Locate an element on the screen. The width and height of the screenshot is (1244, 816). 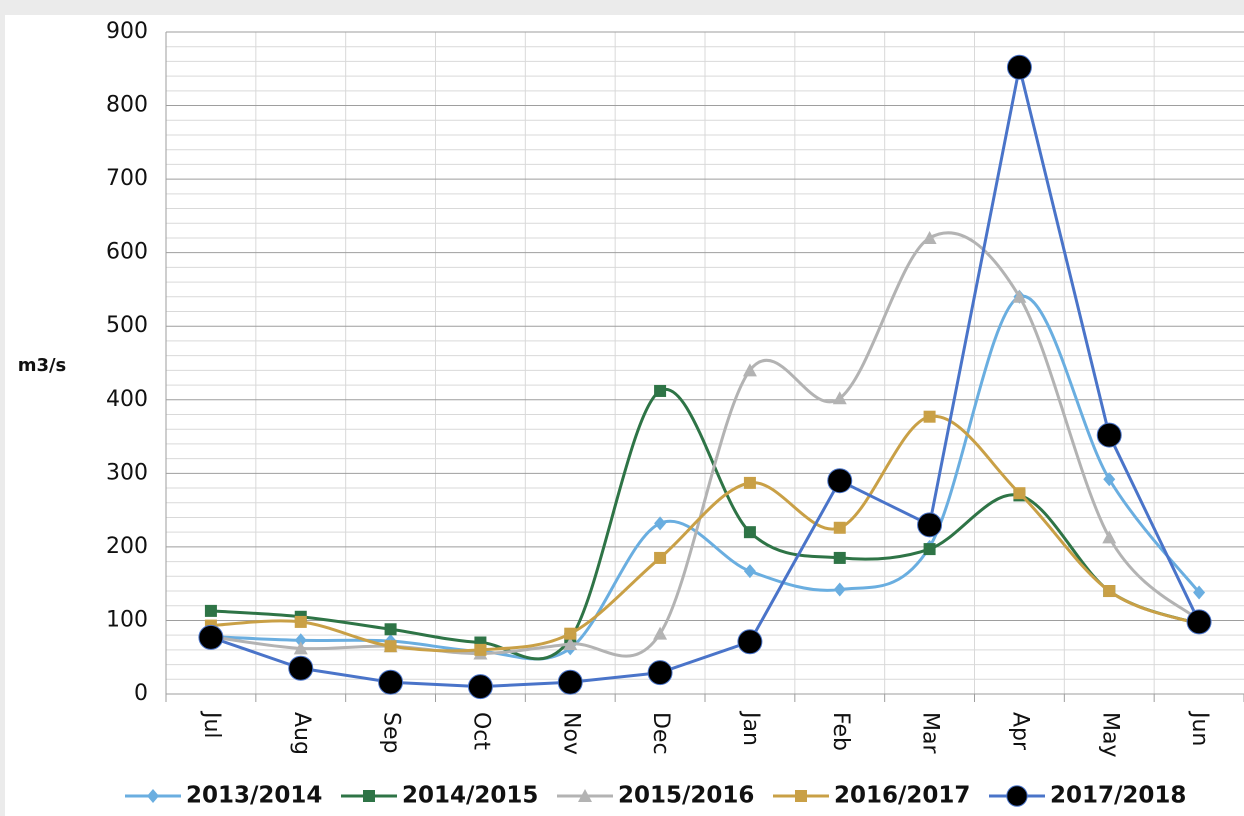
x-tick-label: Sep is located at coordinates (391, 732).